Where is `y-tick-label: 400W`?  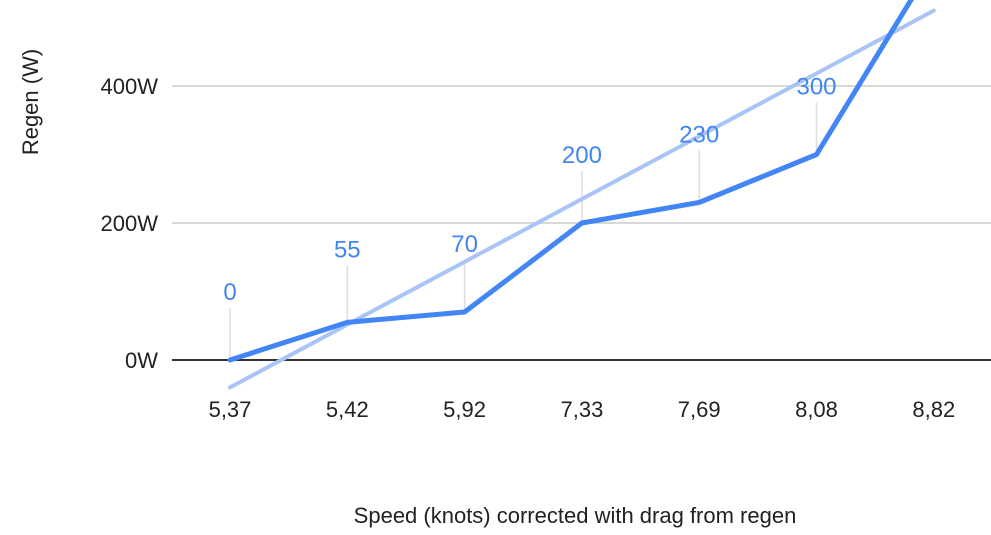 y-tick-label: 400W is located at coordinates (130, 86).